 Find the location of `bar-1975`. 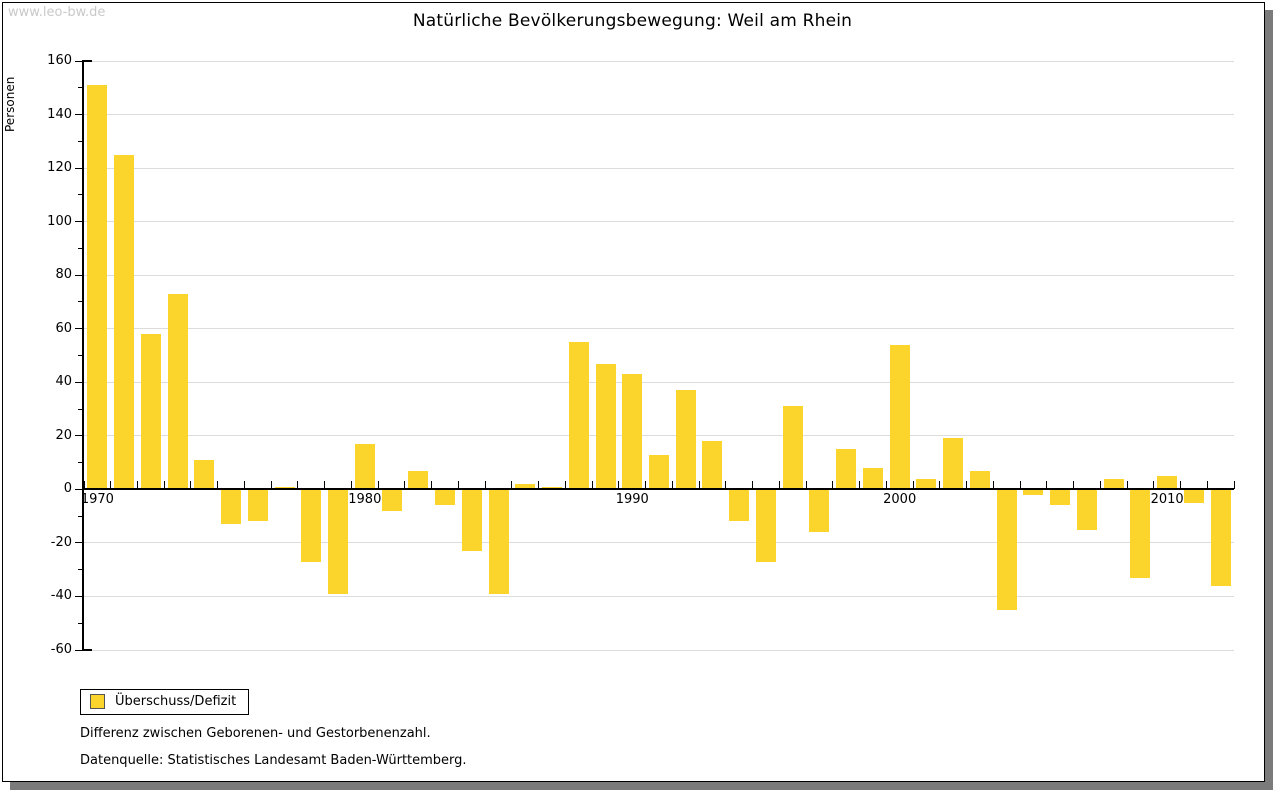

bar-1975 is located at coordinates (231, 507).